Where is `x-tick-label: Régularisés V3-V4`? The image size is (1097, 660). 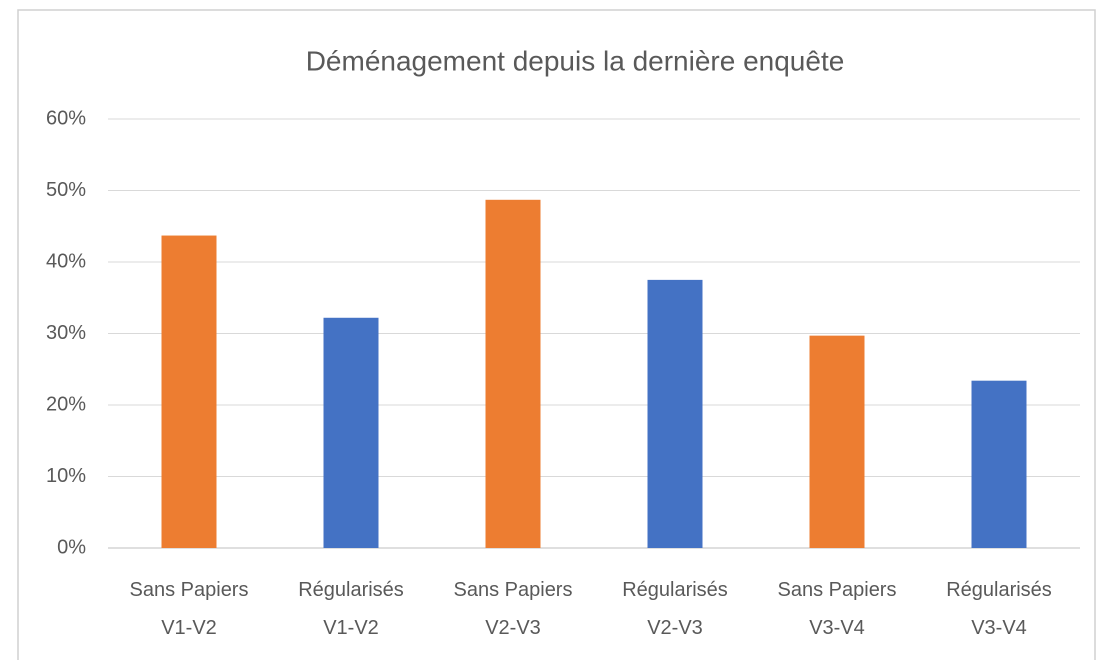 x-tick-label: Régularisés V3-V4 is located at coordinates (999, 609).